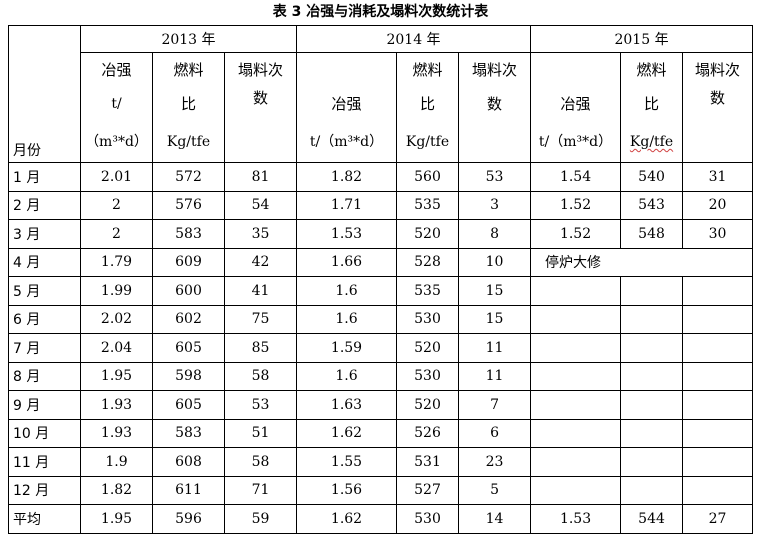 The width and height of the screenshot is (761, 534). Describe the element at coordinates (495, 490) in the screenshot. I see `value-cell: 5` at that location.